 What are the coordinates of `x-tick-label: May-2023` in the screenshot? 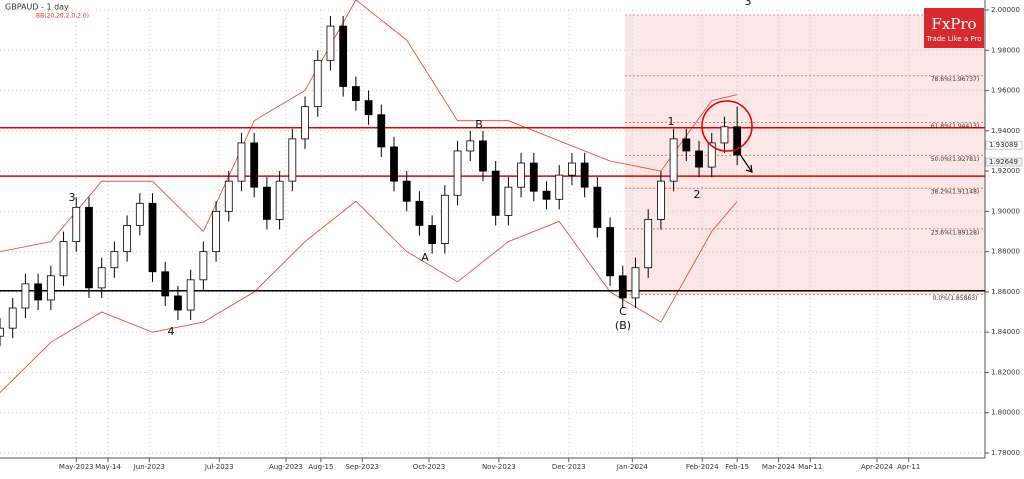 It's located at (76, 467).